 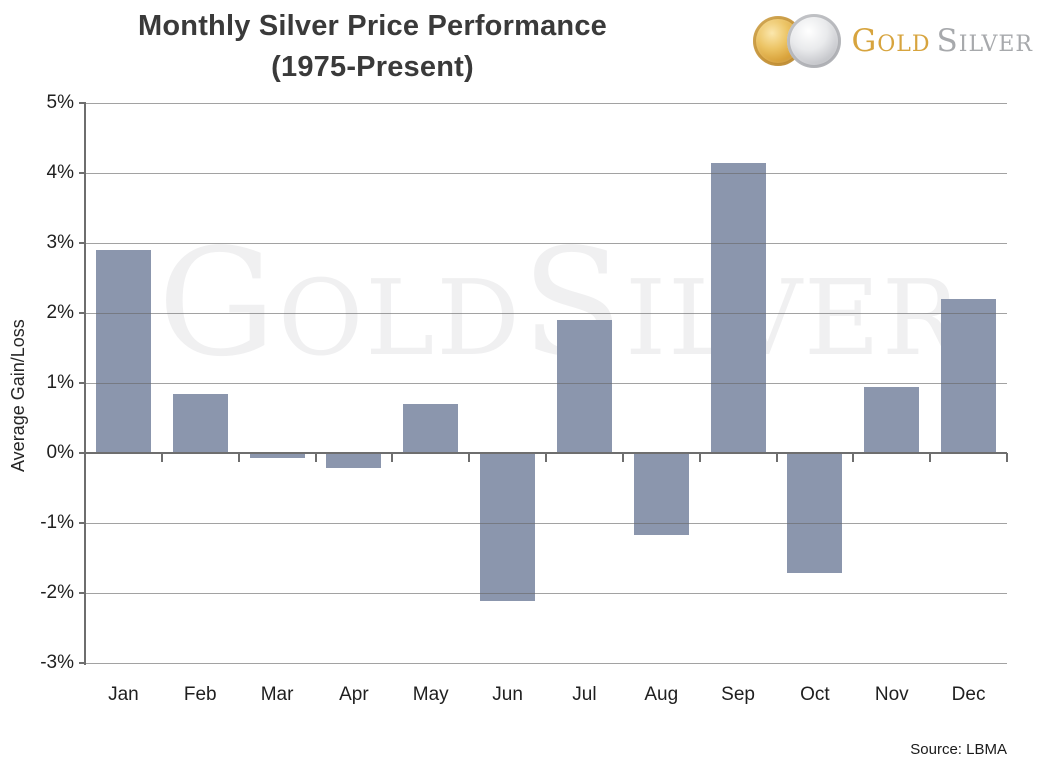 I want to click on logo-gold-text: Gold, so click(x=891, y=40).